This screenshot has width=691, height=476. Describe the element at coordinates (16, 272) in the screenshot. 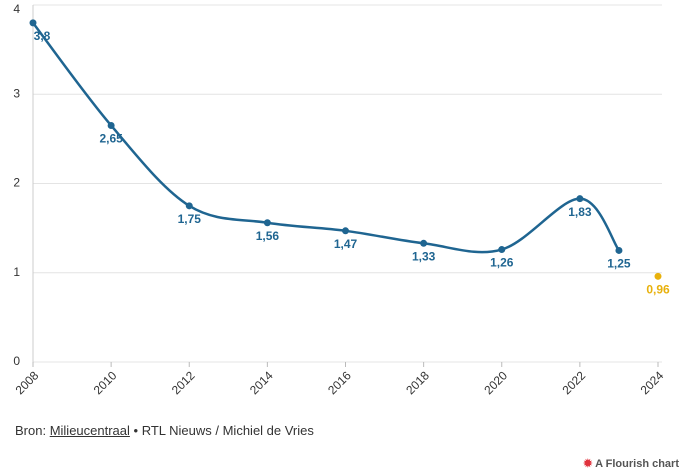

I see `y-tick-label: 1` at that location.